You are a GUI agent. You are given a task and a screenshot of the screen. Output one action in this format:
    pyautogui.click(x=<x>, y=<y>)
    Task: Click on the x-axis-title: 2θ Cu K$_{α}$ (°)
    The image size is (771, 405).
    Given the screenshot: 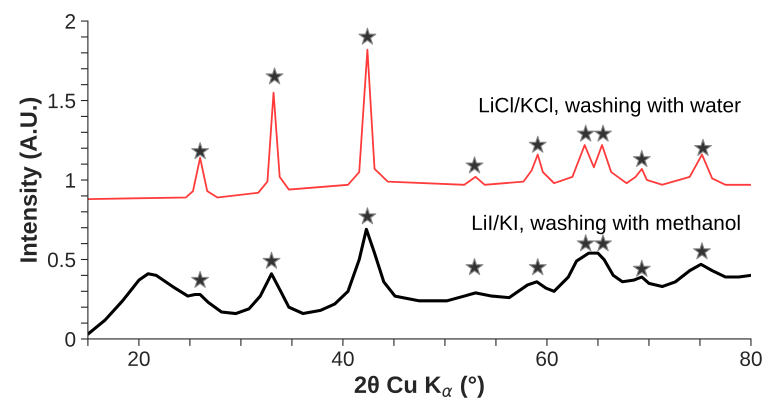 What is the action you would take?
    pyautogui.click(x=419, y=387)
    